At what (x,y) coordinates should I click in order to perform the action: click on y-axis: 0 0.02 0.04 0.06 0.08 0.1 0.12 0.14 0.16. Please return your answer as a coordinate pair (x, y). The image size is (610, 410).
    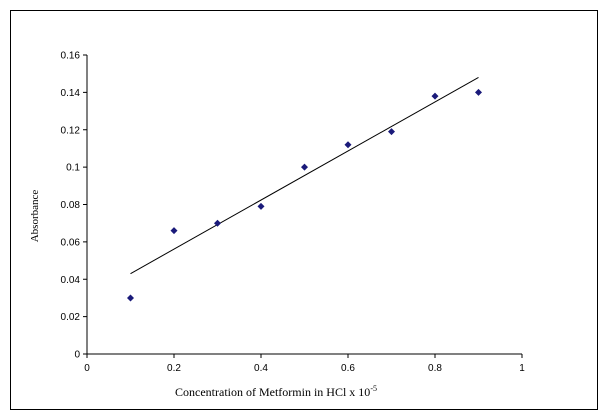
    Looking at the image, I should click on (74, 206).